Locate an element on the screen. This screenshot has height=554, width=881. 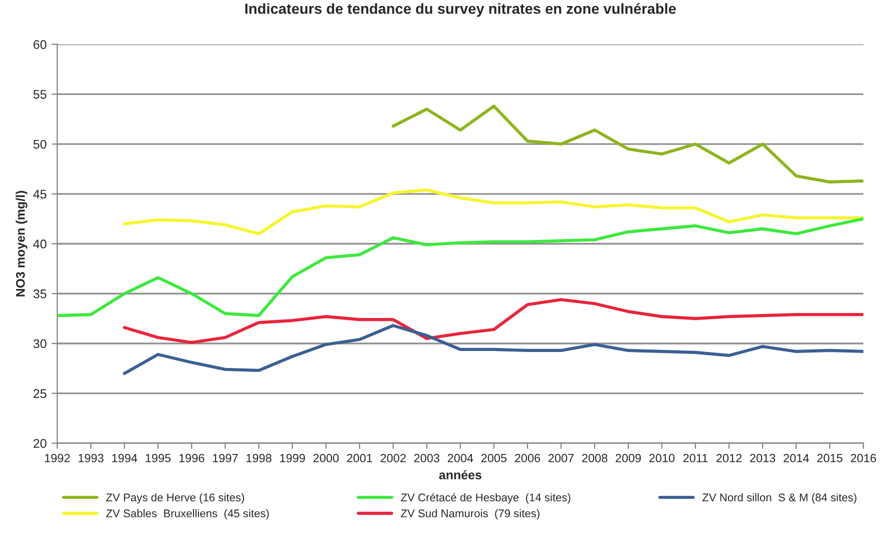
x-tick-label: 1994 is located at coordinates (125, 458).